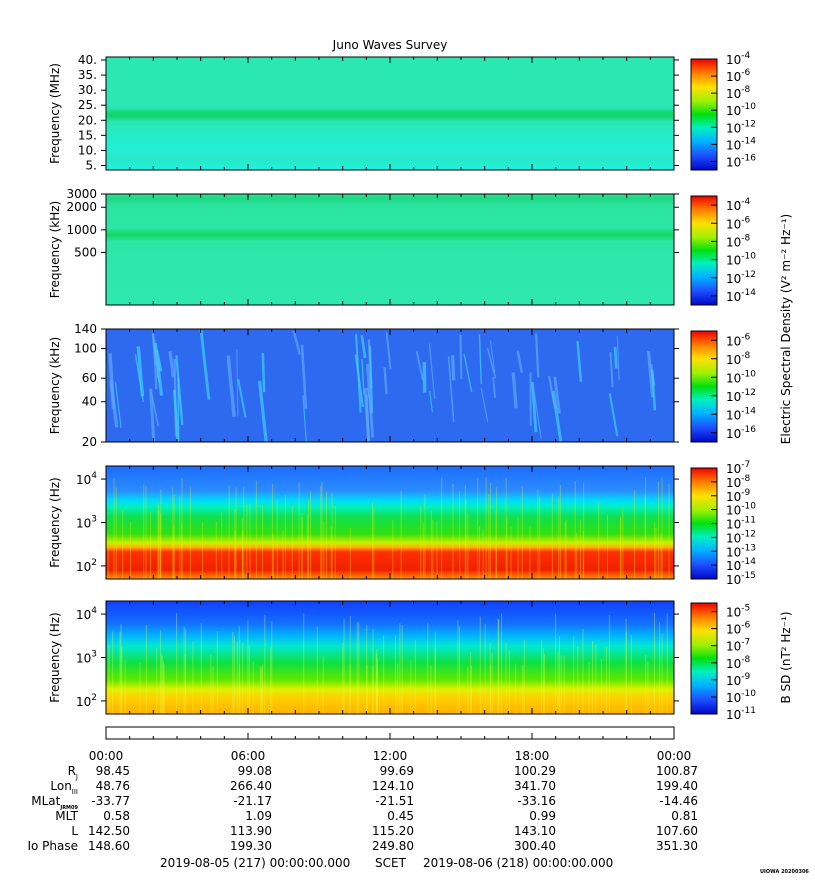  I want to click on colorbar-label: B SD (nT² Hz⁻¹), so click(786, 657).